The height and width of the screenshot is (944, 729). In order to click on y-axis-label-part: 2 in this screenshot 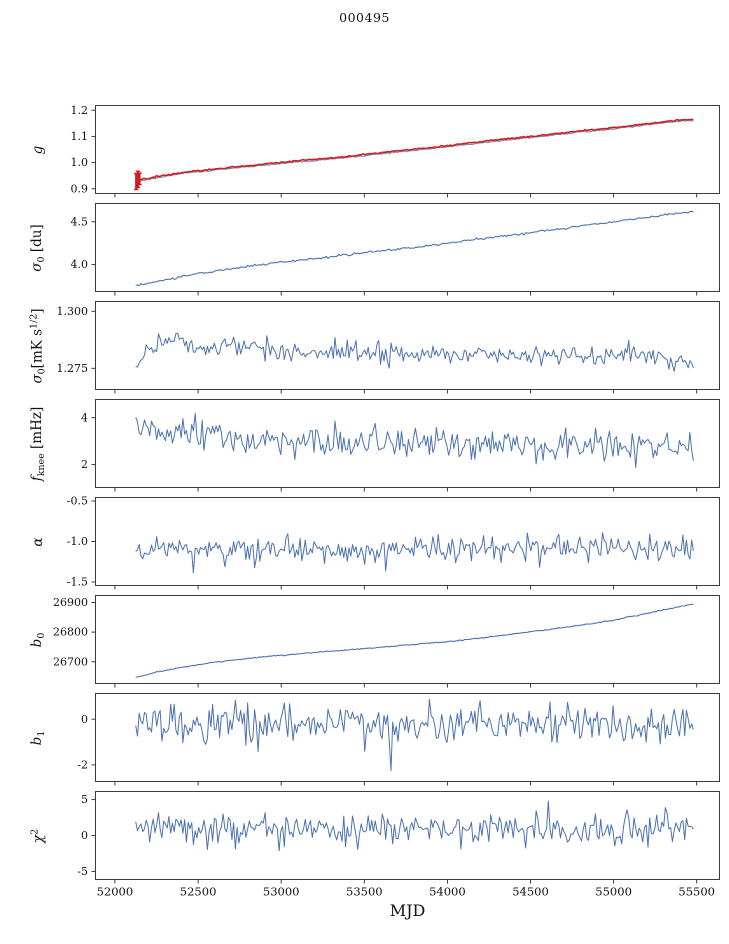, I will do `click(35, 831)`.